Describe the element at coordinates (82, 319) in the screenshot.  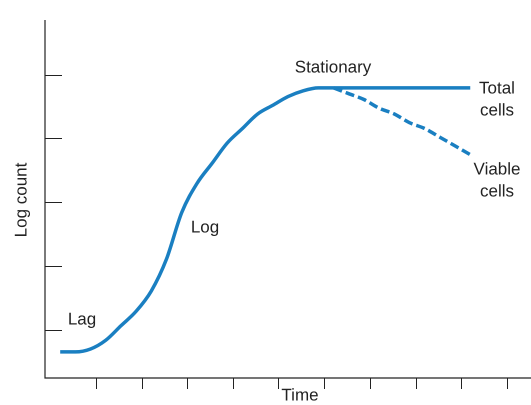
I see `annotation: Lag` at that location.